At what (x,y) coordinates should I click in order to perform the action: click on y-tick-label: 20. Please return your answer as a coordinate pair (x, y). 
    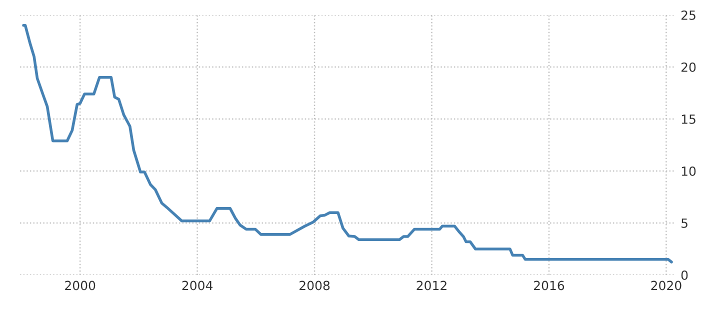
    Looking at the image, I should click on (688, 67).